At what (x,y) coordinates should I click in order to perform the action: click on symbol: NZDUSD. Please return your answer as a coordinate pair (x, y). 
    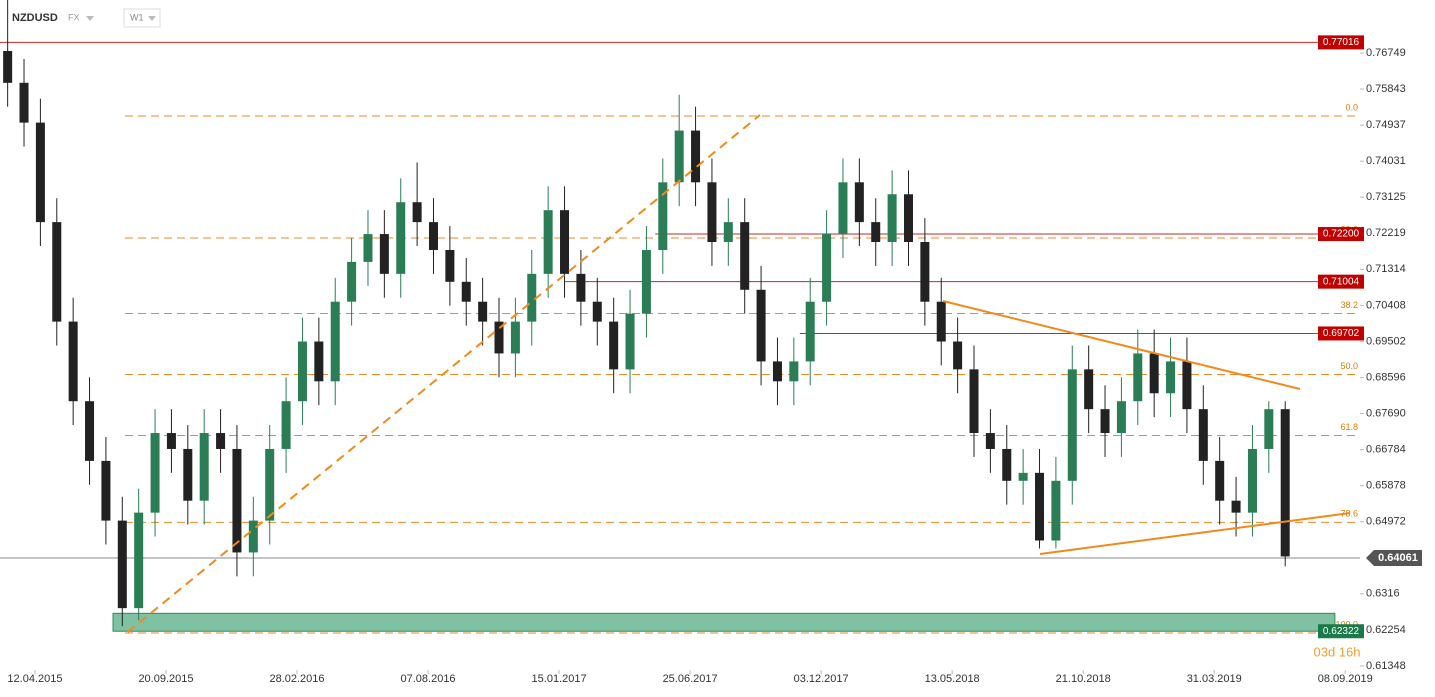
    Looking at the image, I should click on (35, 18).